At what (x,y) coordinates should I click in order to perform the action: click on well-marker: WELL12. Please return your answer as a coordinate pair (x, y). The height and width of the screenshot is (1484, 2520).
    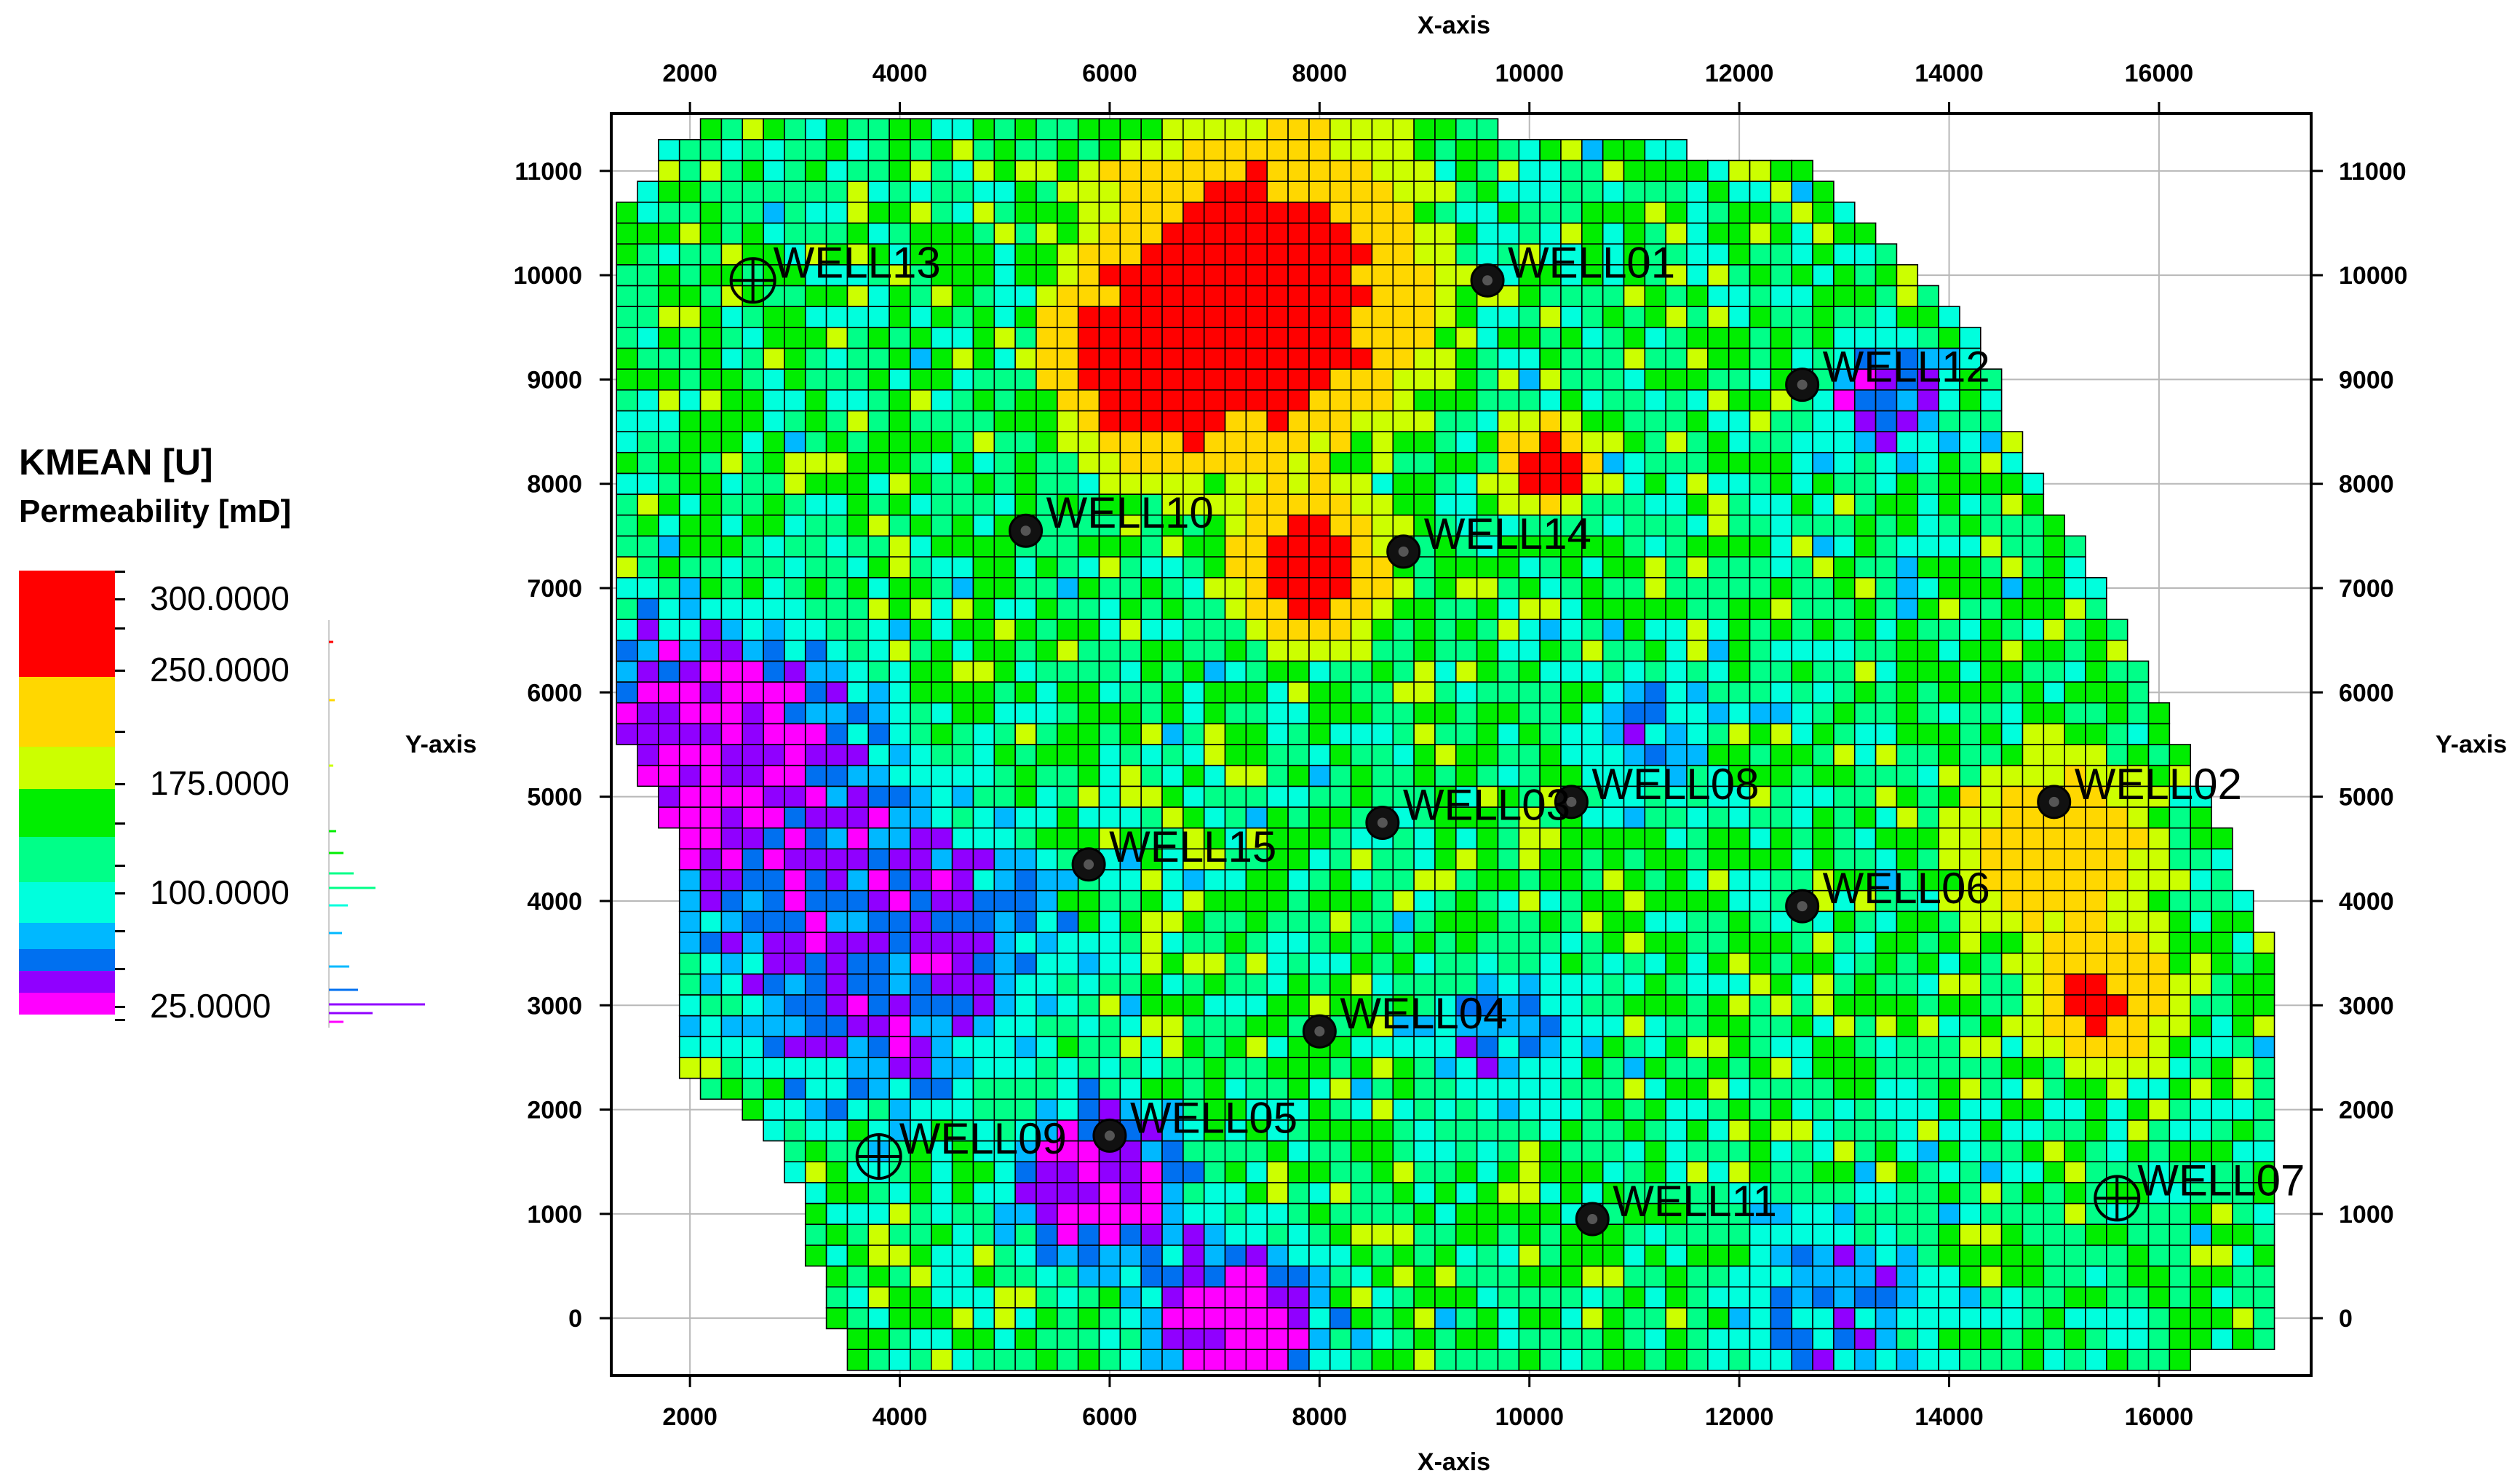
    Looking at the image, I should click on (1887, 372).